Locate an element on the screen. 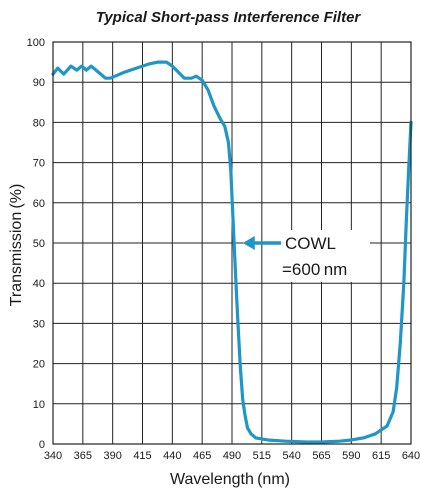  y-tick-label: 100 is located at coordinates (36, 43).